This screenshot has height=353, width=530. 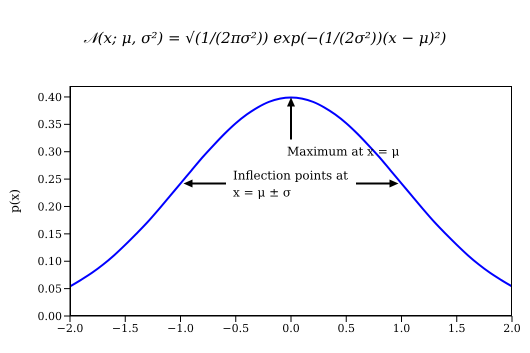 What do you see at coordinates (401, 328) in the screenshot?
I see `x-tick-label: 1.0` at bounding box center [401, 328].